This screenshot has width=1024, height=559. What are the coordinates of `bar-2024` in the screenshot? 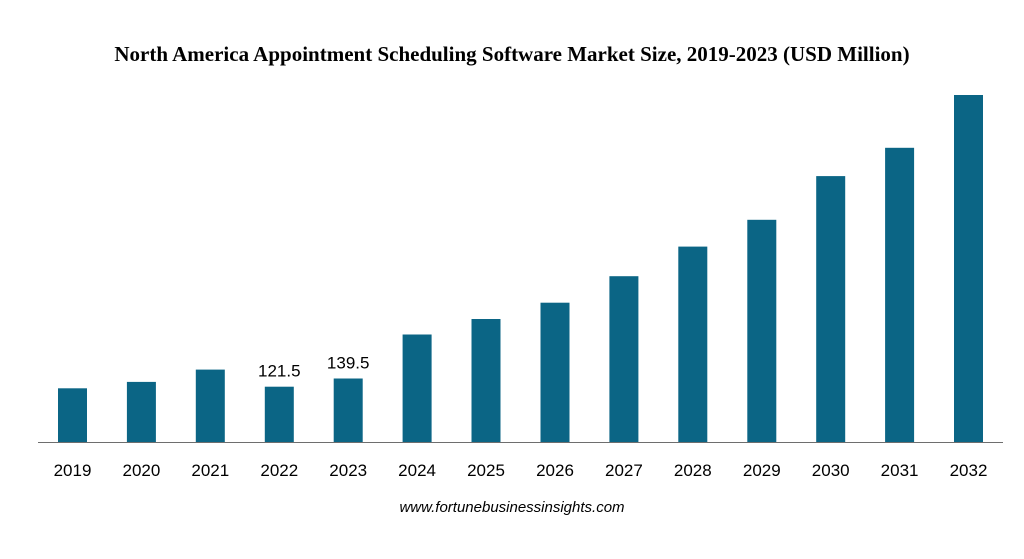 It's located at (417, 388).